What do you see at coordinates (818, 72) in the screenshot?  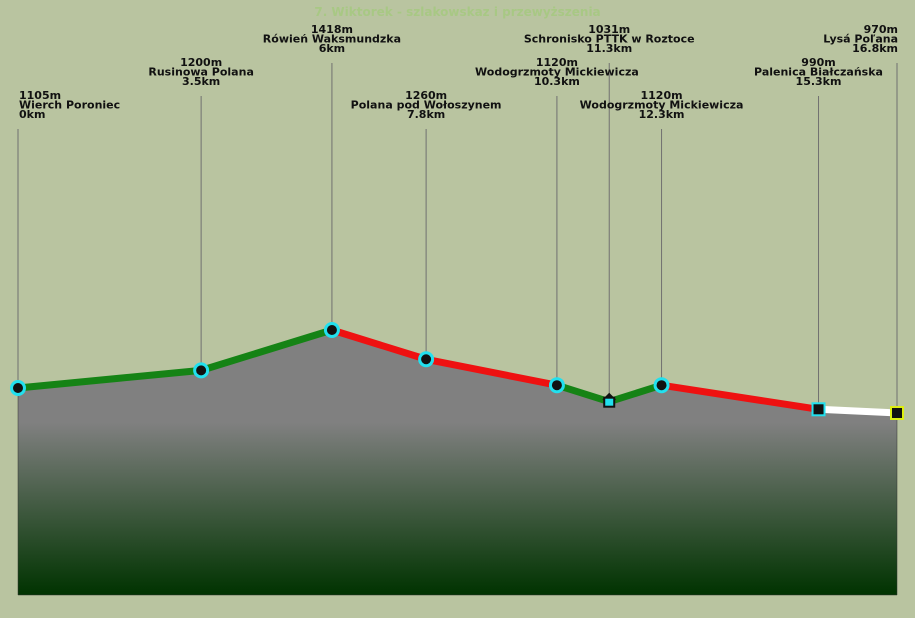 I see `waypoint-label: Palenica Białczańska` at bounding box center [818, 72].